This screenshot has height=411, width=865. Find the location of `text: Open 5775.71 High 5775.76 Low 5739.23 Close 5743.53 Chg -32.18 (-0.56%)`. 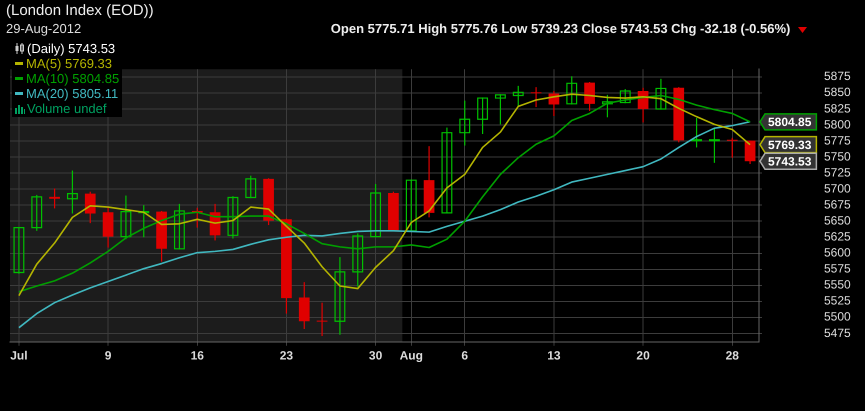

text: Open 5775.71 High 5775.76 Low 5739.23 Close 5743.53 Chg -32.18 (-0.56%) is located at coordinates (560, 28).